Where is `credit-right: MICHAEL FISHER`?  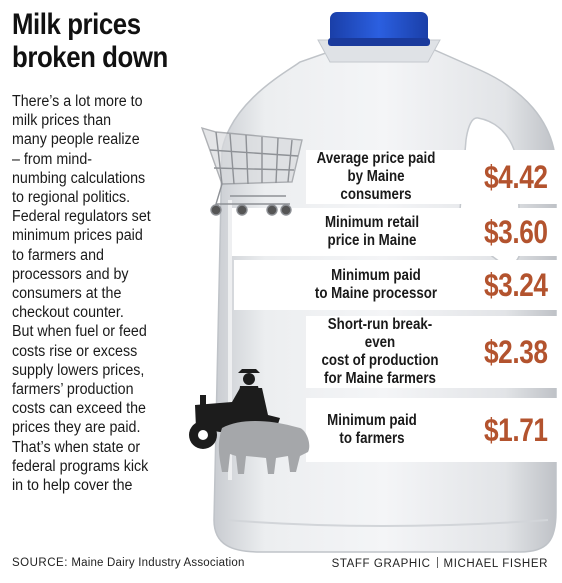
credit-right: MICHAEL FISHER is located at coordinates (495, 564).